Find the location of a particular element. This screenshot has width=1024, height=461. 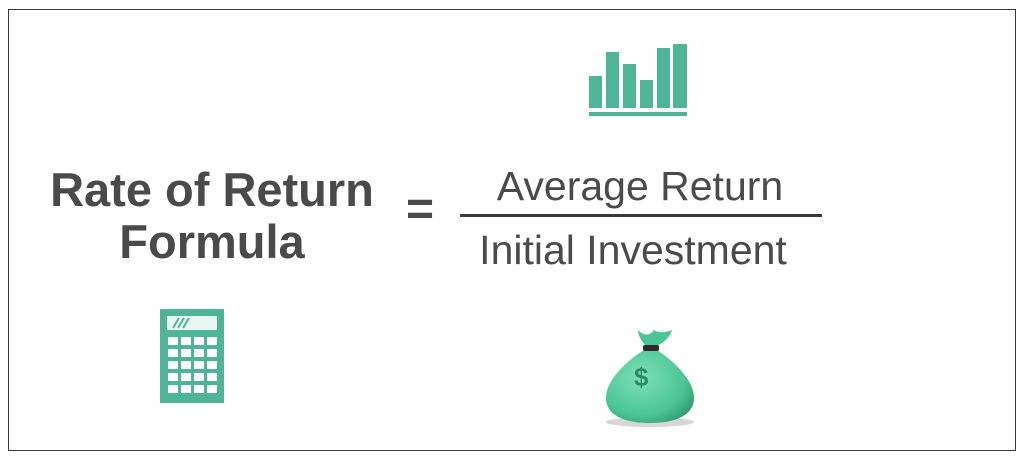

money-bag-symbol: $ is located at coordinates (641, 377).